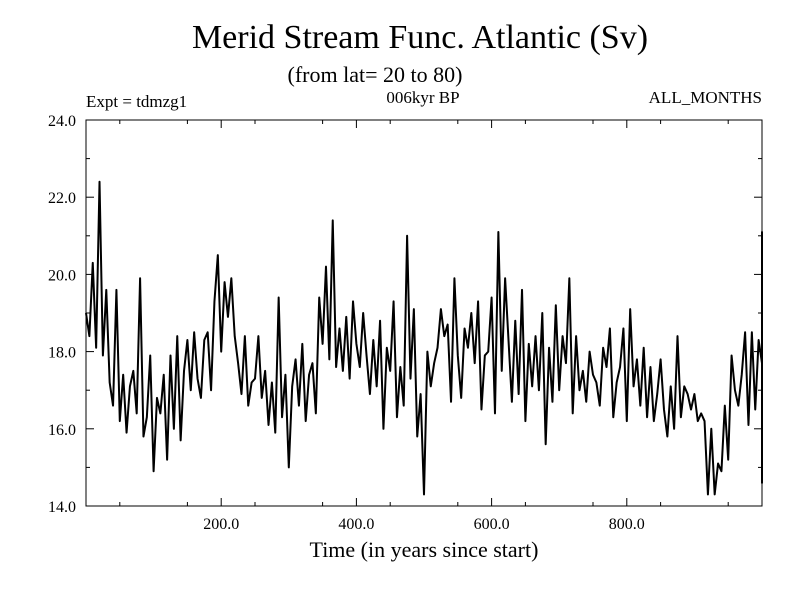 This screenshot has width=800, height=600. What do you see at coordinates (424, 549) in the screenshot?
I see `x-axis-label: Time (in years since start)` at bounding box center [424, 549].